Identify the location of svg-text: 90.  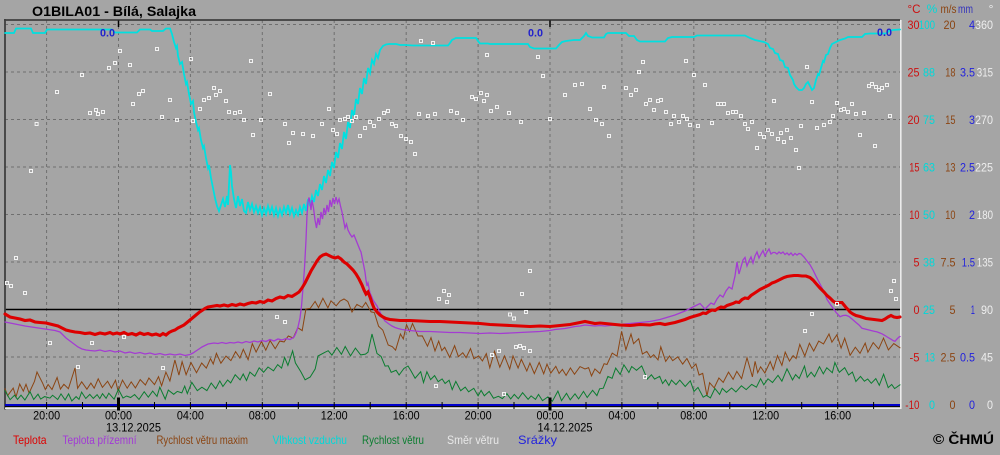
(987, 310).